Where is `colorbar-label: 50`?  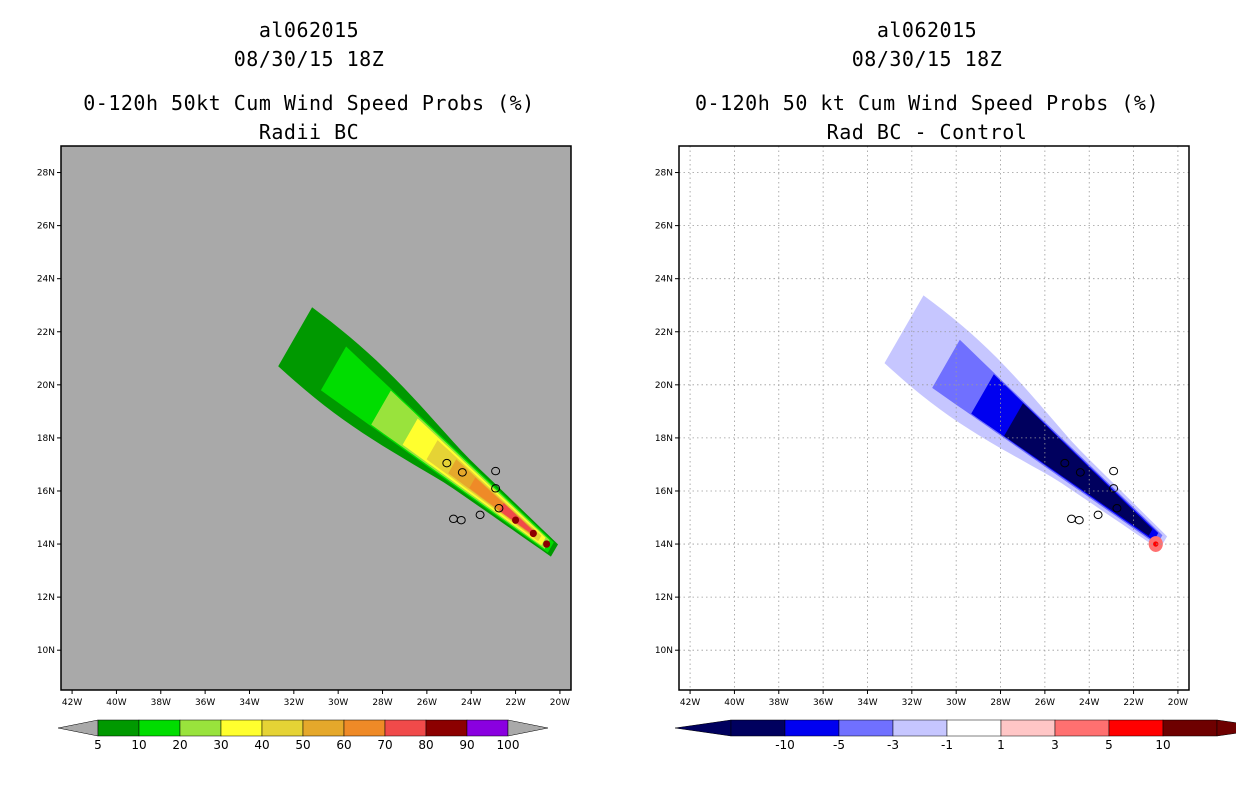 colorbar-label: 50 is located at coordinates (302, 745).